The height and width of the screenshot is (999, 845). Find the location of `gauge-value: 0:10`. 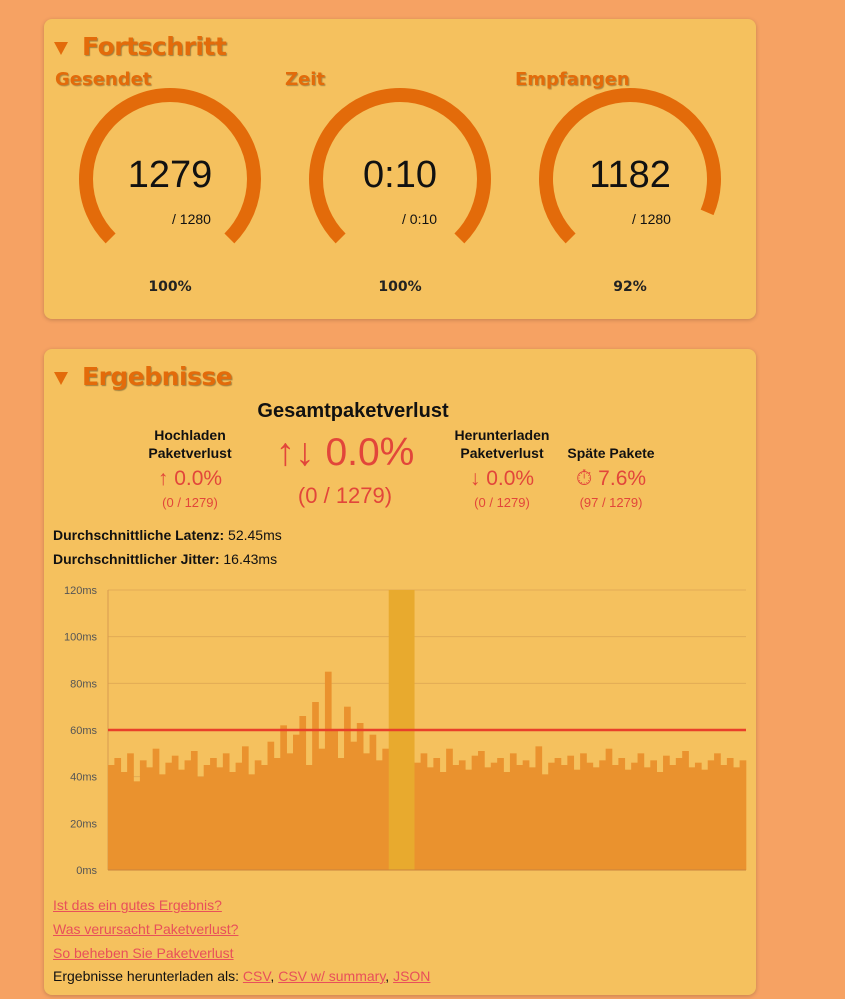

gauge-value: 0:10 is located at coordinates (400, 175).